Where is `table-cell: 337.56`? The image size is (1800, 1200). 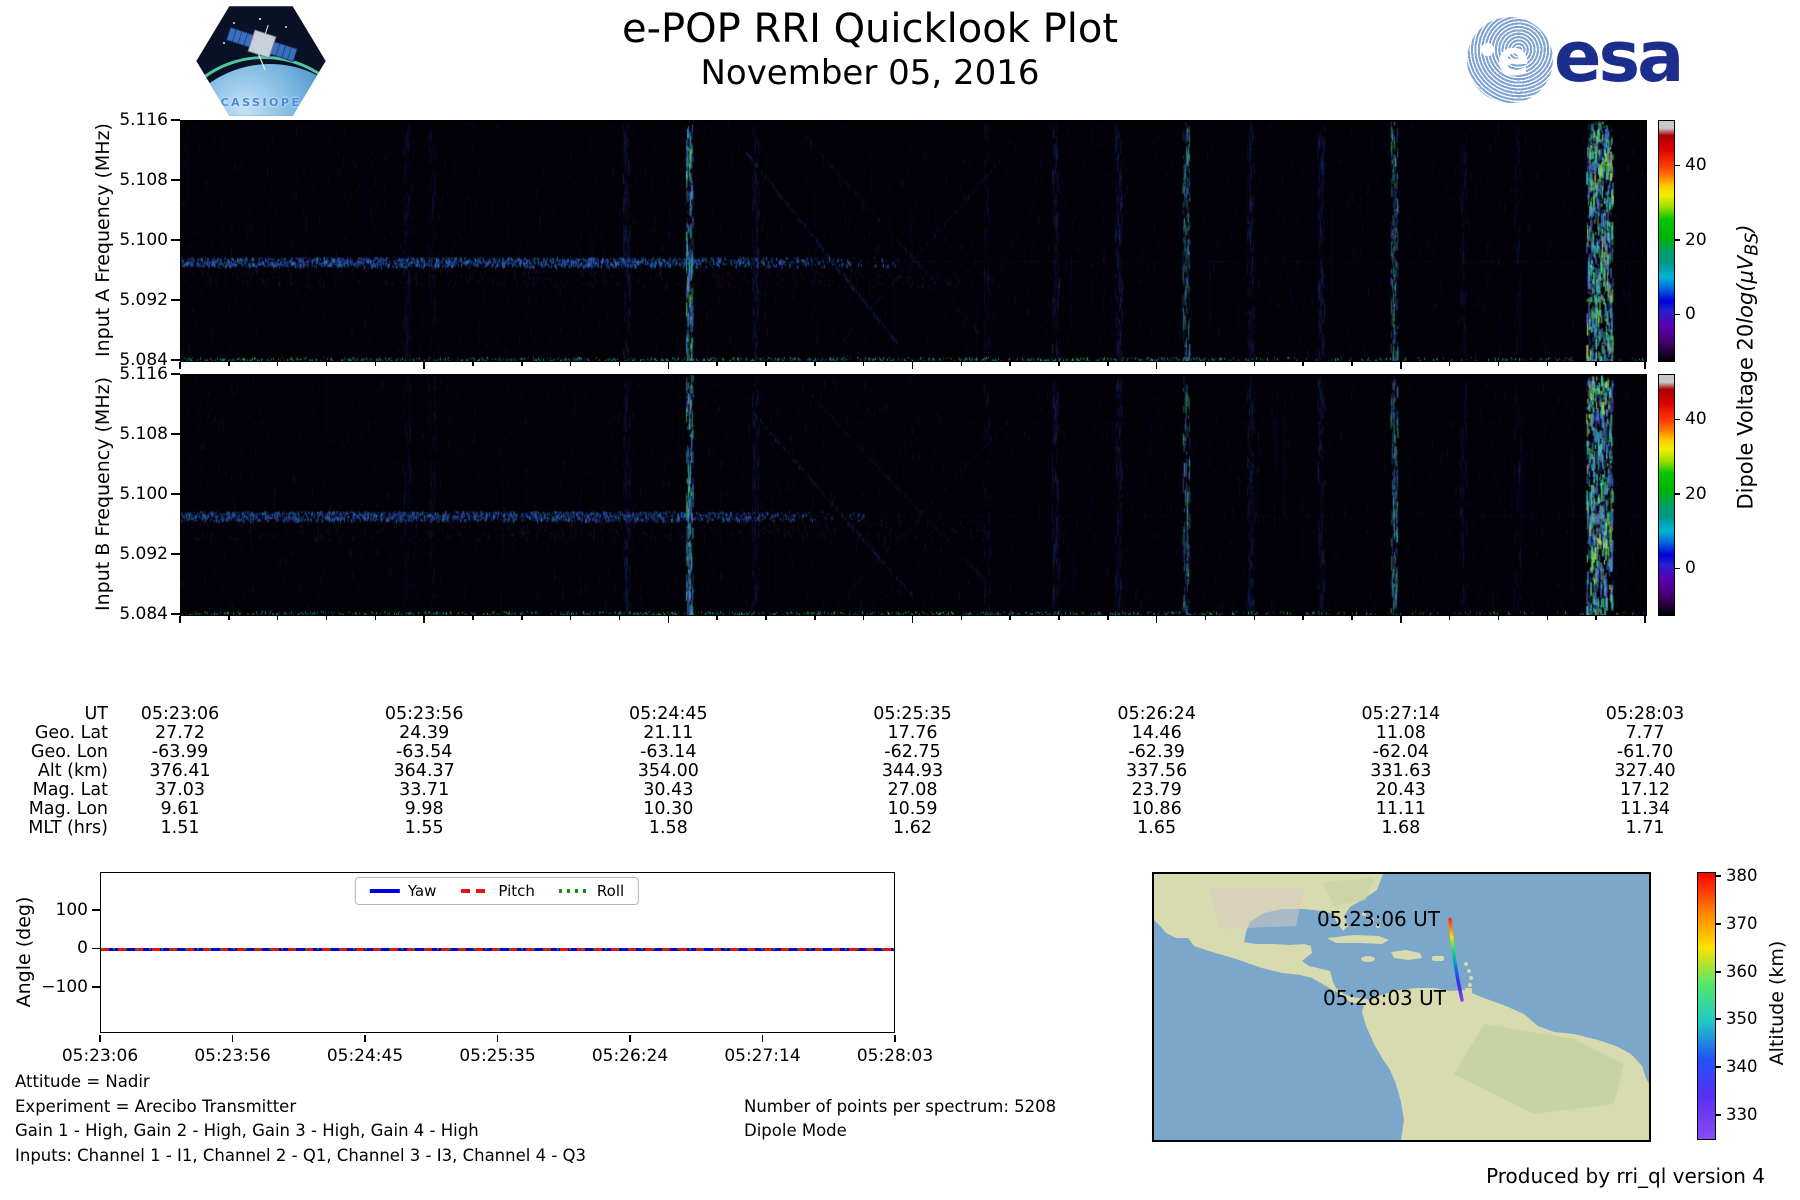
table-cell: 337.56 is located at coordinates (1157, 770).